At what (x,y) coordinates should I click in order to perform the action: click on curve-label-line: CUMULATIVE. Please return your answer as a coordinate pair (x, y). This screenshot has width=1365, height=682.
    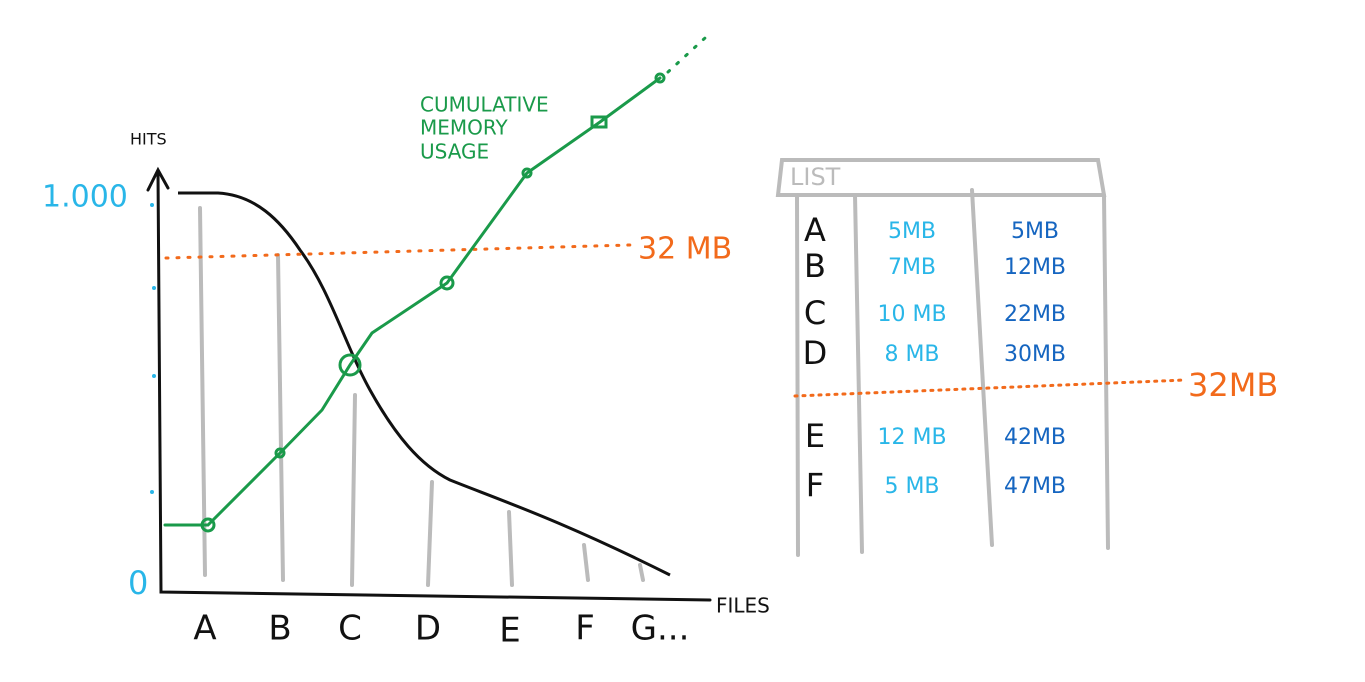
    Looking at the image, I should click on (484, 105).